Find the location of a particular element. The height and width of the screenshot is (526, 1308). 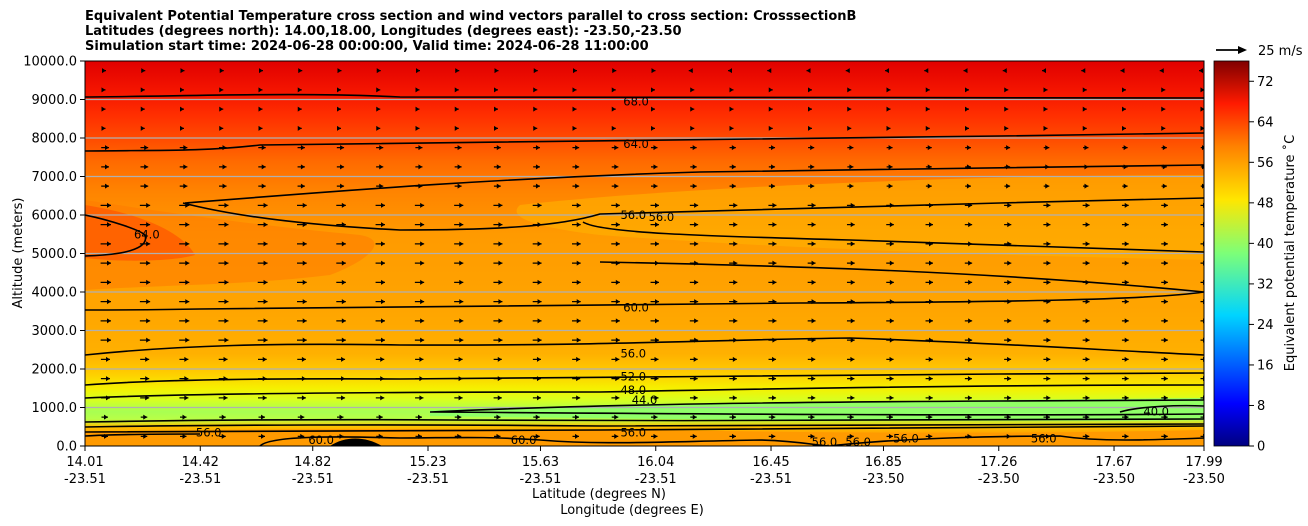

cool-anomaly is located at coordinates (860, 217).